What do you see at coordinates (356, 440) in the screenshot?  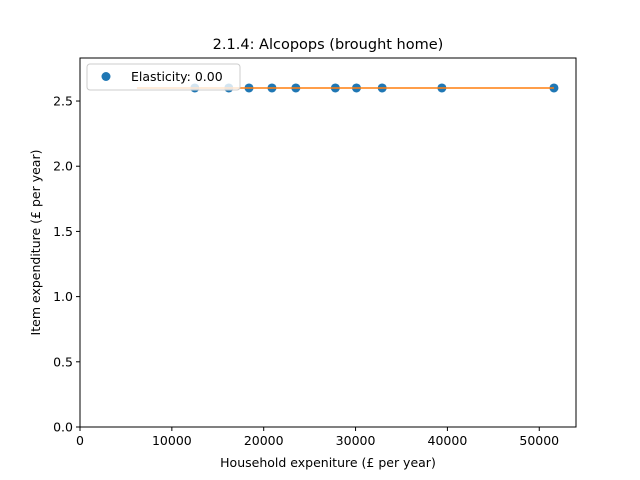 I see `x-tick-label: 30000` at bounding box center [356, 440].